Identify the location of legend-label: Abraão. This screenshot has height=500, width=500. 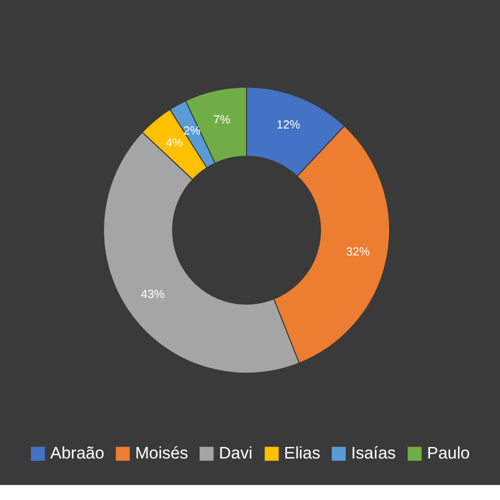
(77, 453).